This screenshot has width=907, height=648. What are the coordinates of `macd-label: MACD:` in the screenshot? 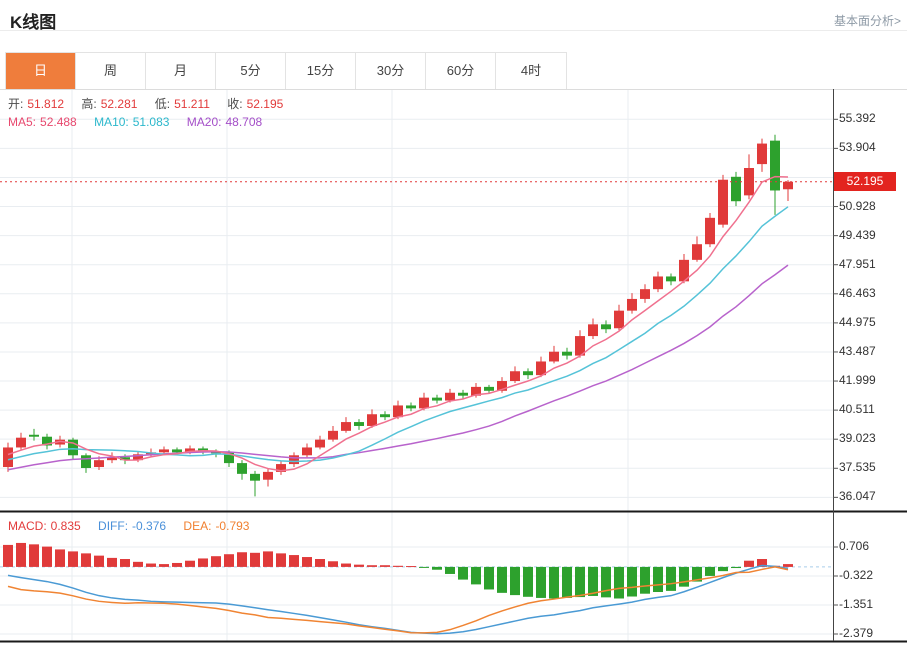 It's located at (27, 526).